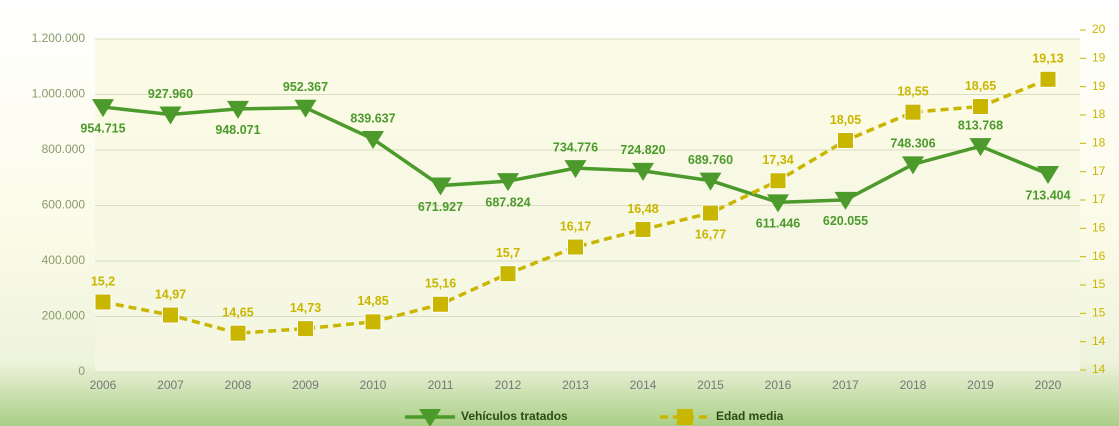  I want to click on data-label: 952.367, so click(305, 87).